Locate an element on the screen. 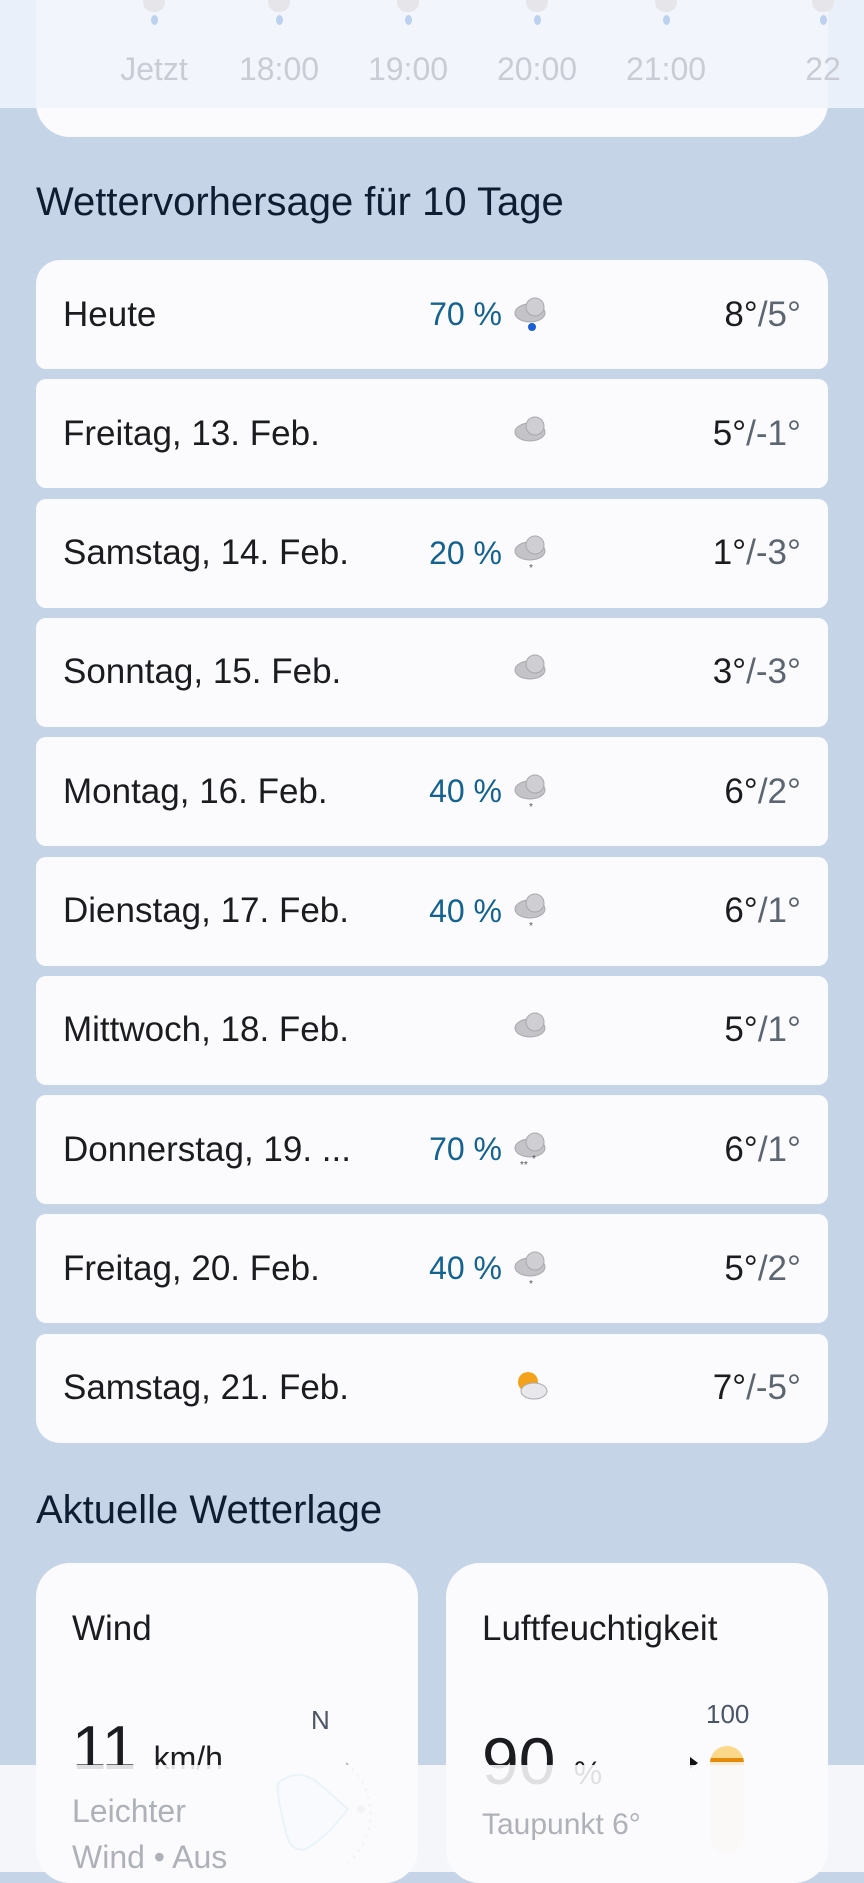  heavy-snow-icon: *** is located at coordinates (530, 1151).